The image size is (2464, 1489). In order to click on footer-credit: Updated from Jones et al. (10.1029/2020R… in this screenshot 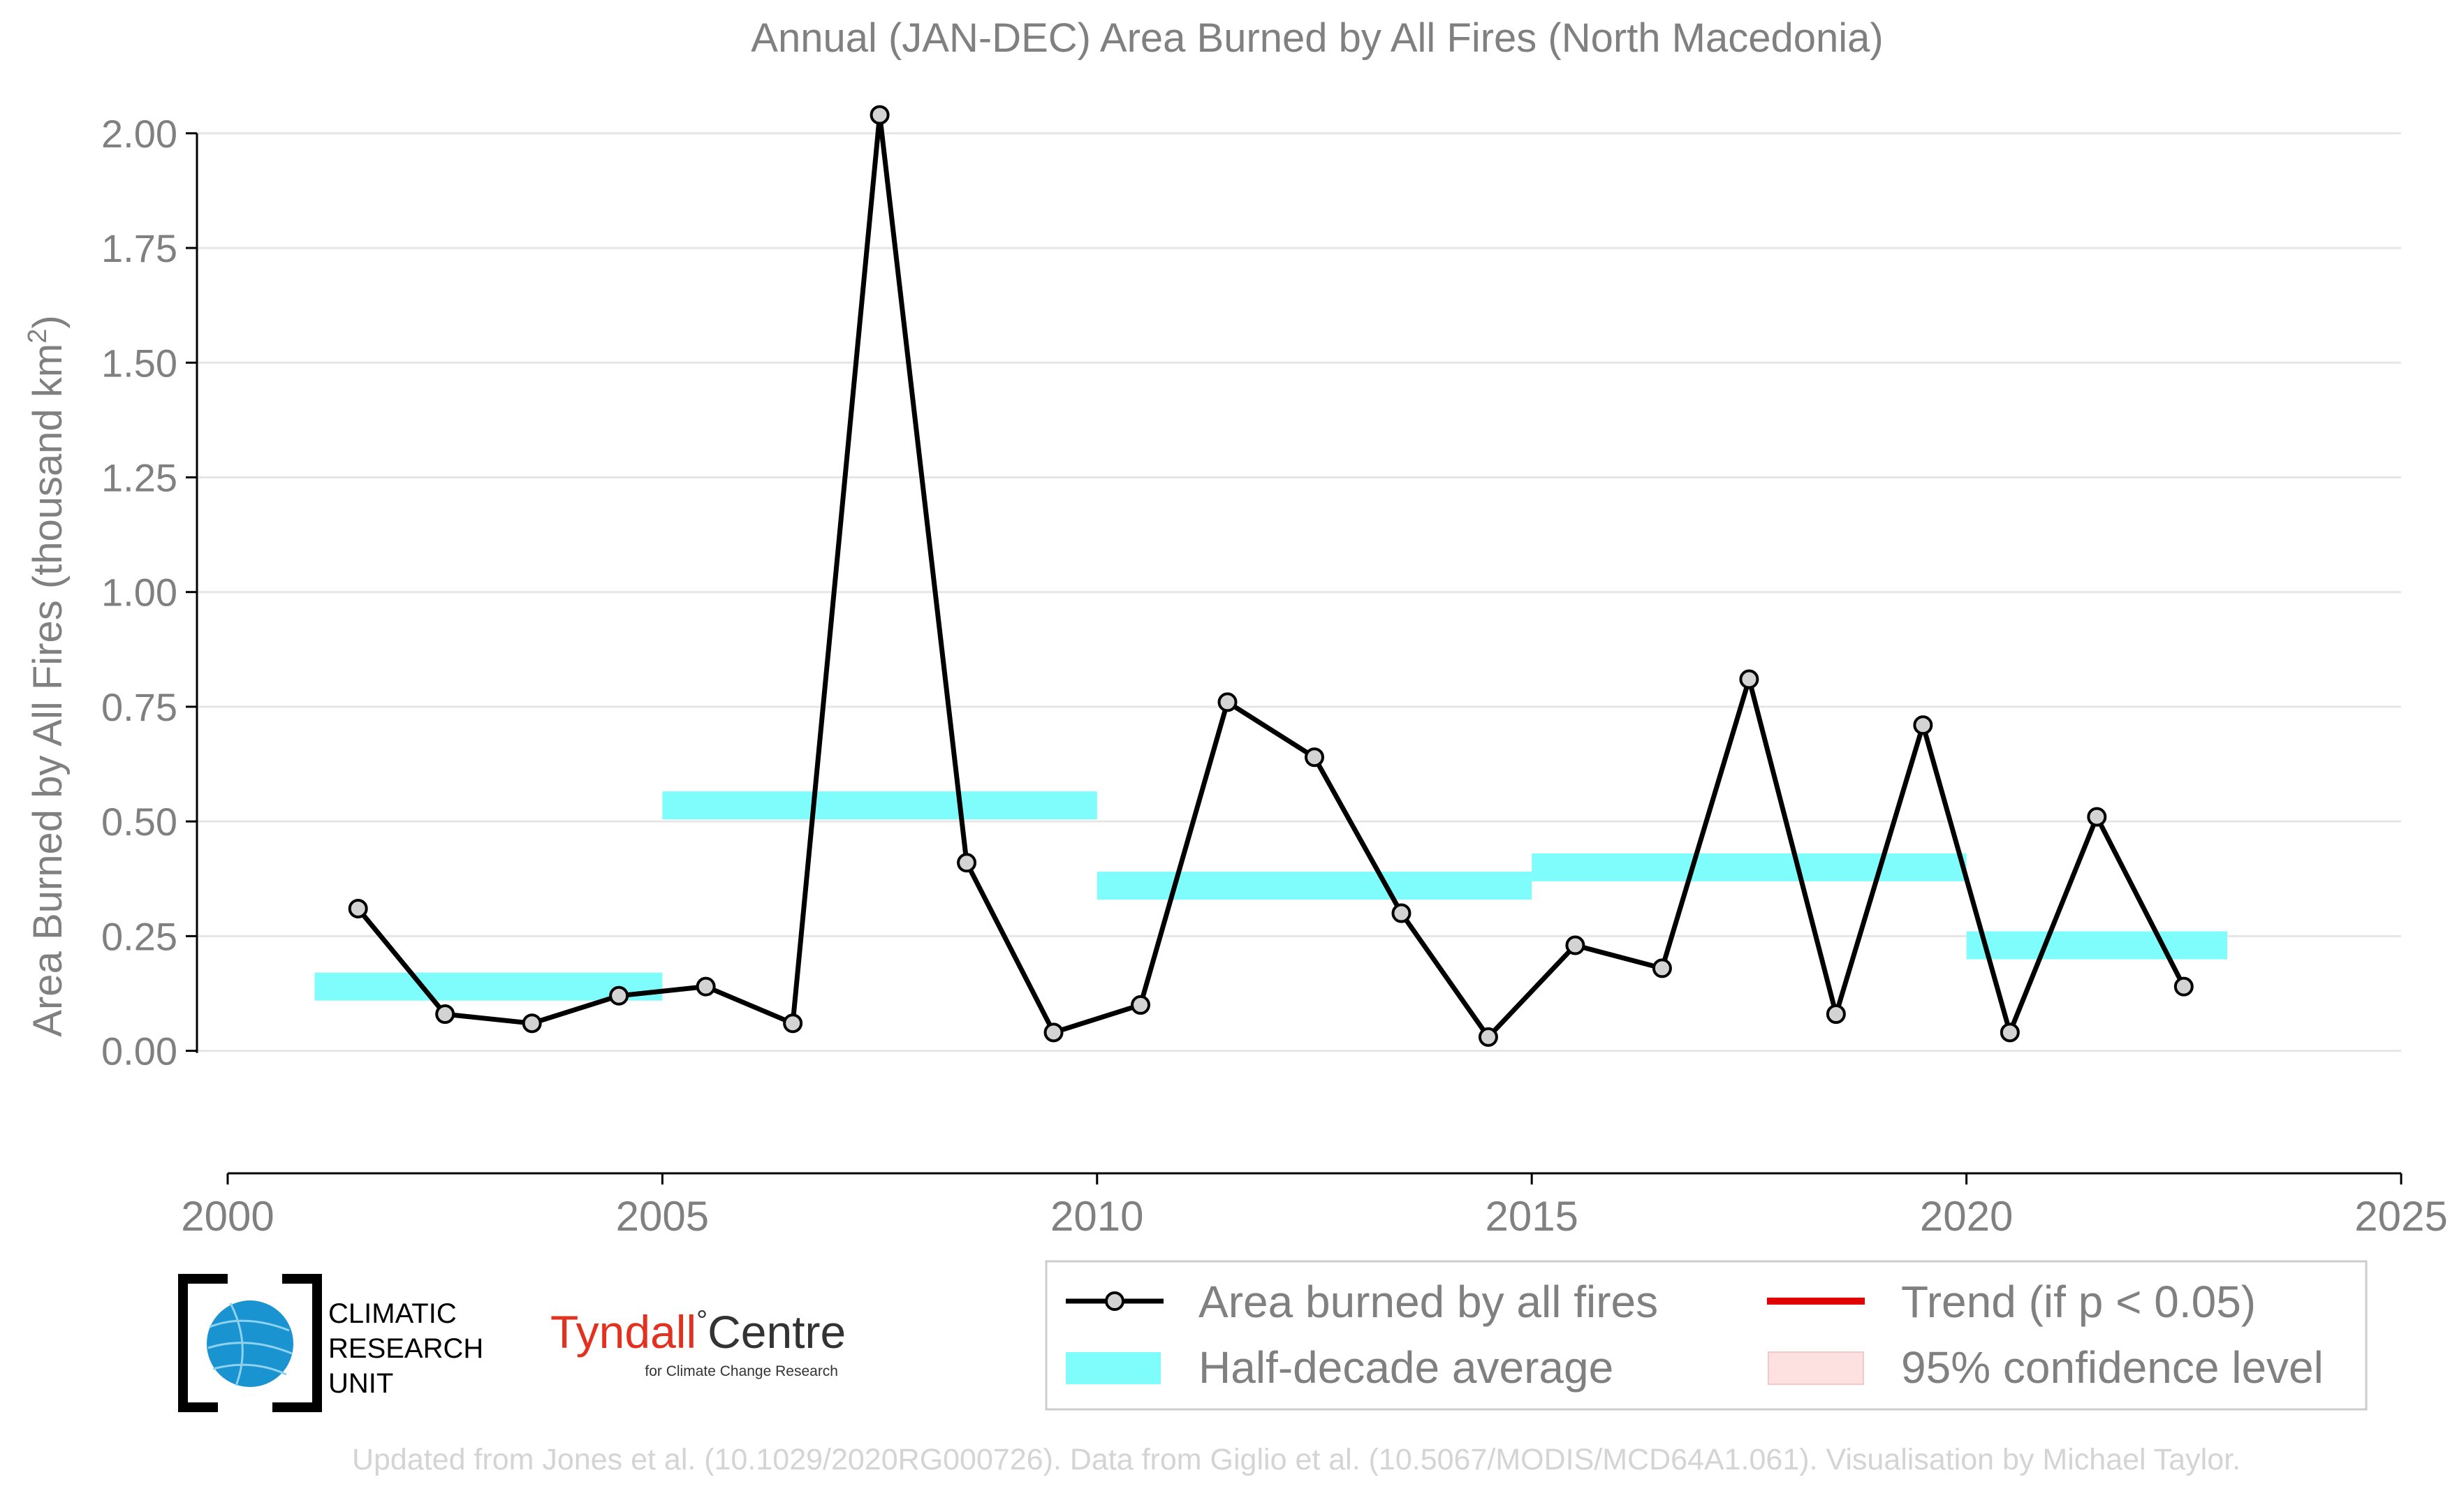, I will do `click(1296, 1459)`.